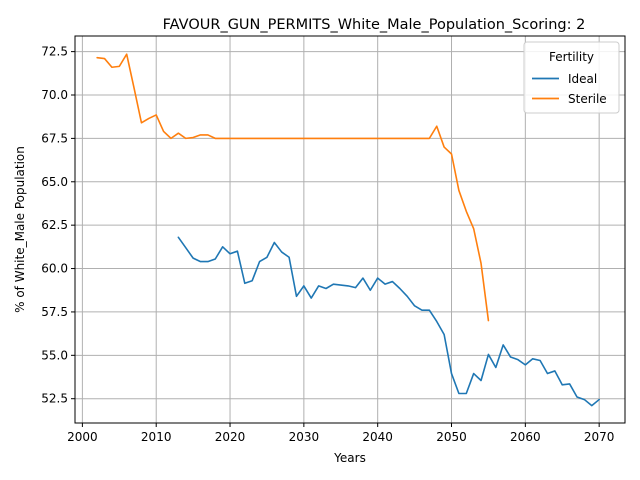 This screenshot has width=640, height=480. Describe the element at coordinates (582, 79) in the screenshot. I see `legend-label-ideal: Ideal` at that location.